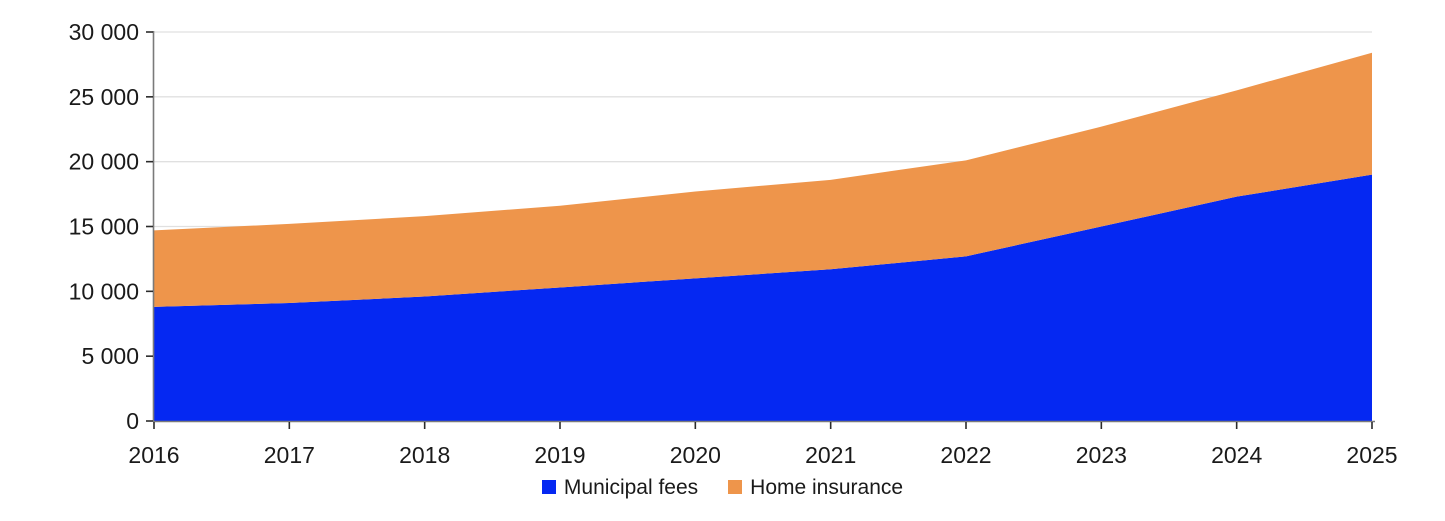 Image resolution: width=1445 pixels, height=521 pixels. Describe the element at coordinates (1371, 455) in the screenshot. I see `x-tick-label-2025: 2025` at that location.